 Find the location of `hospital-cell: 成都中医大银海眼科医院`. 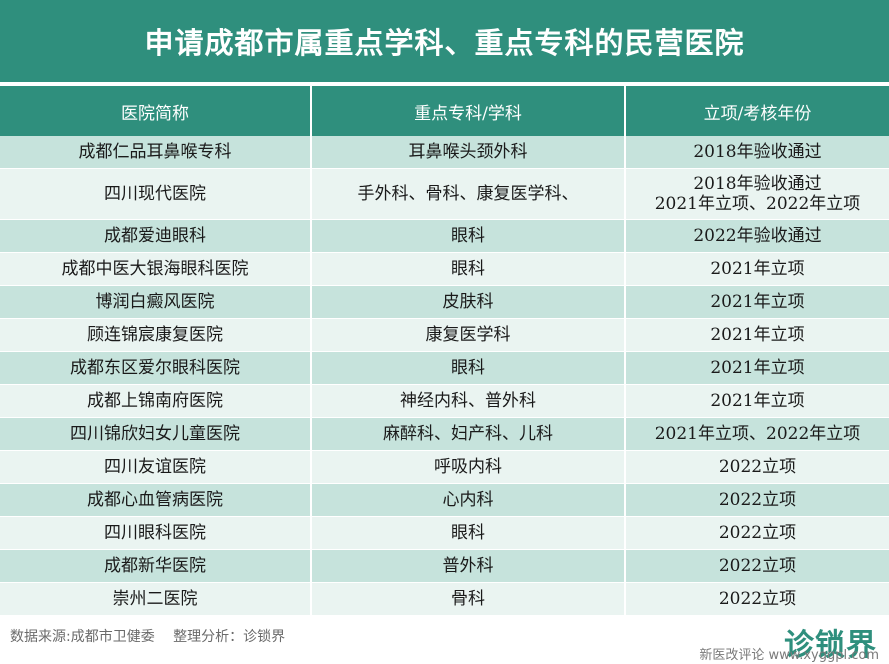

hospital-cell: 成都中医大银海眼科医院 is located at coordinates (156, 269).